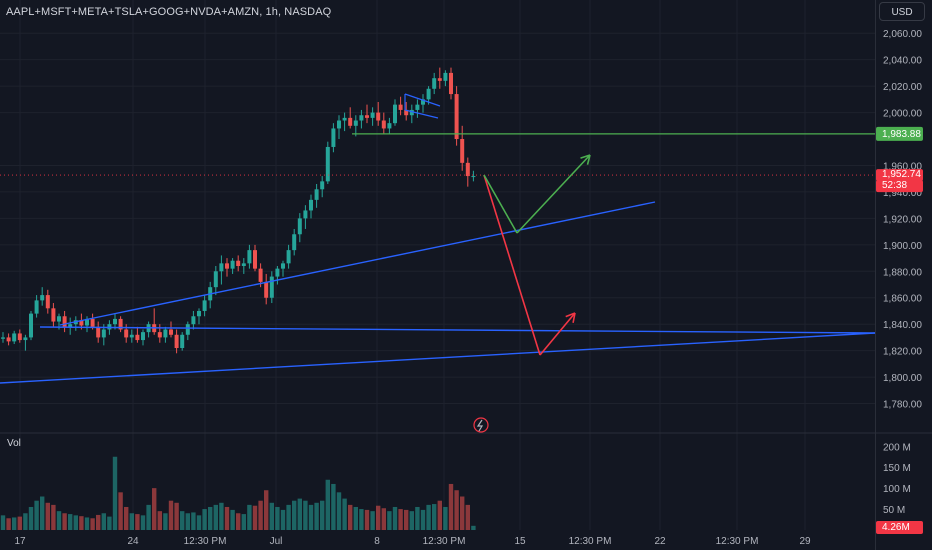  Describe the element at coordinates (902, 352) in the screenshot. I see `price-tick-label: 1,820.00` at that location.